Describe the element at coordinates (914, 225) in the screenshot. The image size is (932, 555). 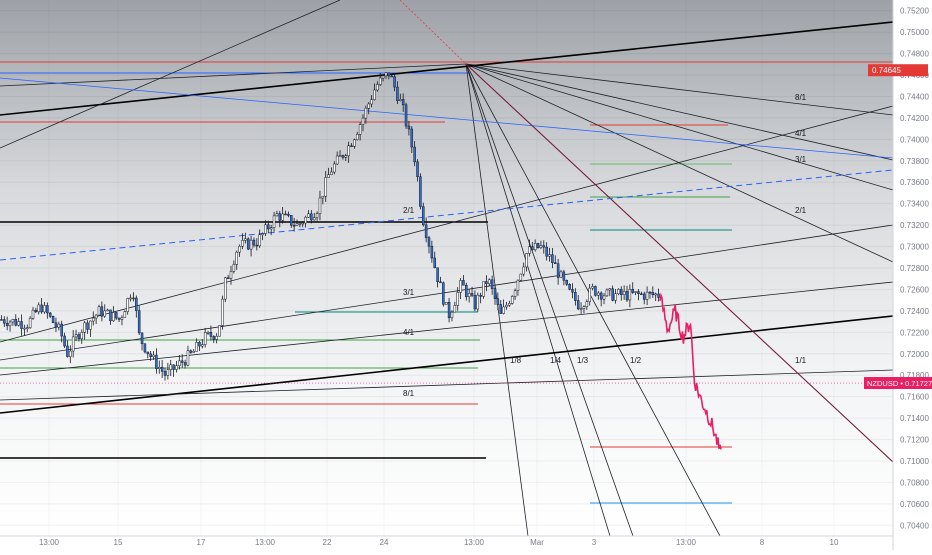
I see `y-tick-label: 0.73200` at that location.